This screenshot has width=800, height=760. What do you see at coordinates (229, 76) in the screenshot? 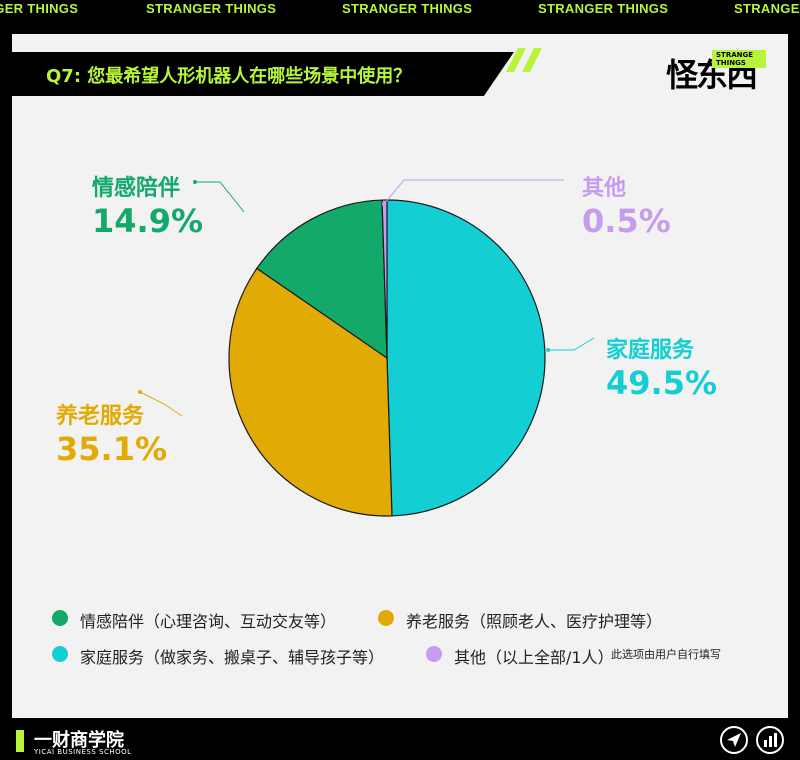
I see `question-title: Q7: 您最希望人形机器人在哪些场景中使用？` at bounding box center [229, 76].